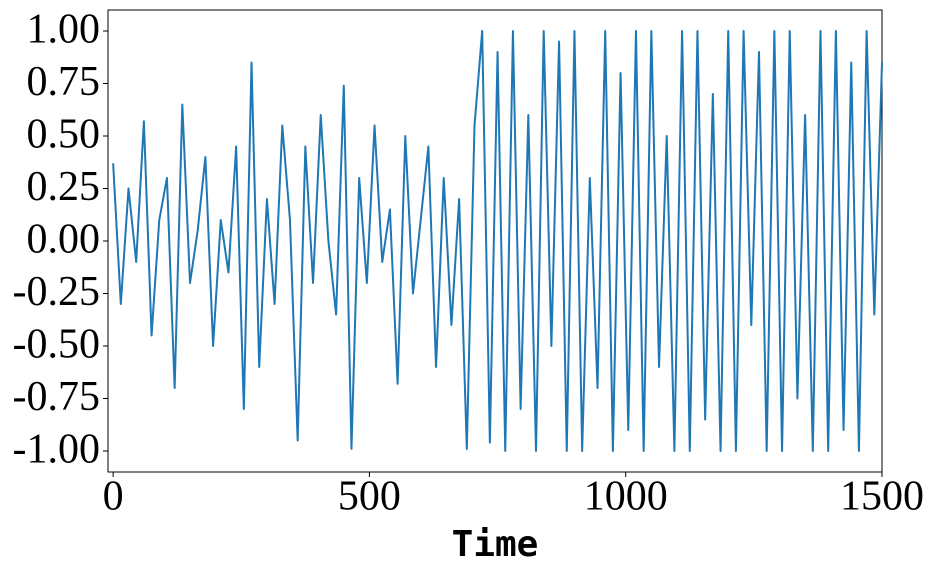 The width and height of the screenshot is (933, 570). What do you see at coordinates (113, 497) in the screenshot?
I see `x-tick-label: 0` at bounding box center [113, 497].